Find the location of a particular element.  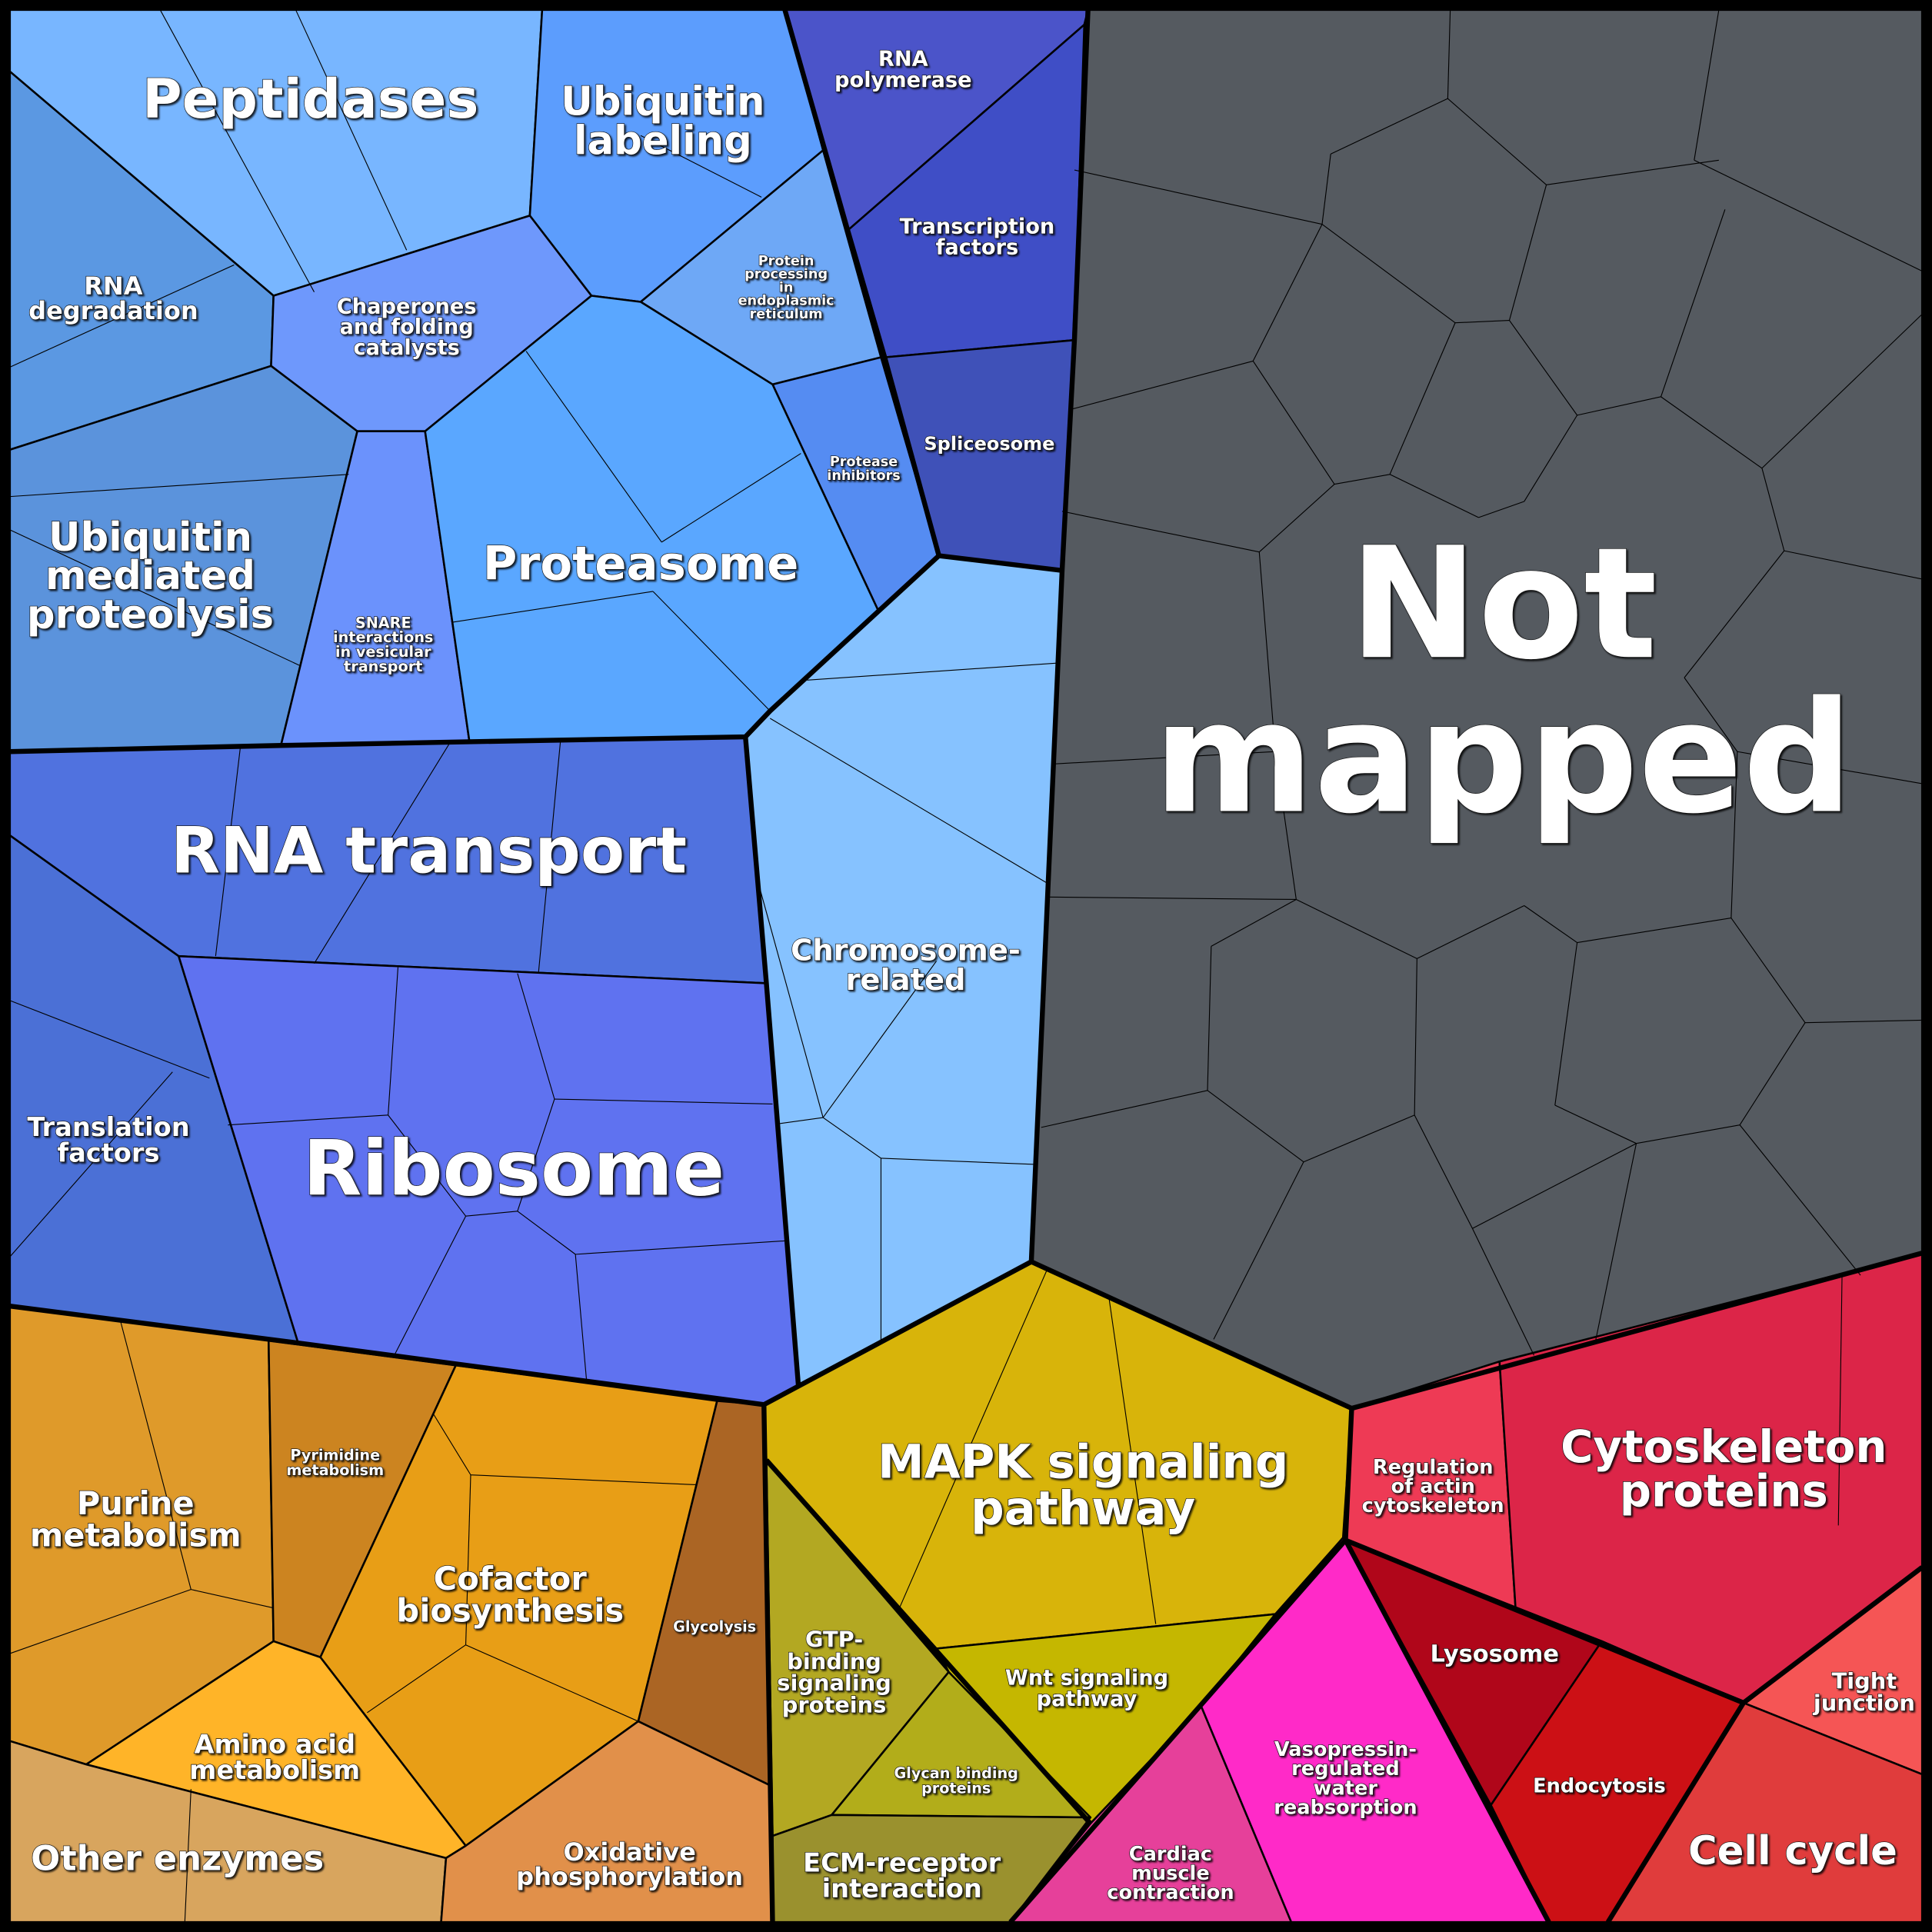

label-line: RNA transport is located at coordinates (429, 851).